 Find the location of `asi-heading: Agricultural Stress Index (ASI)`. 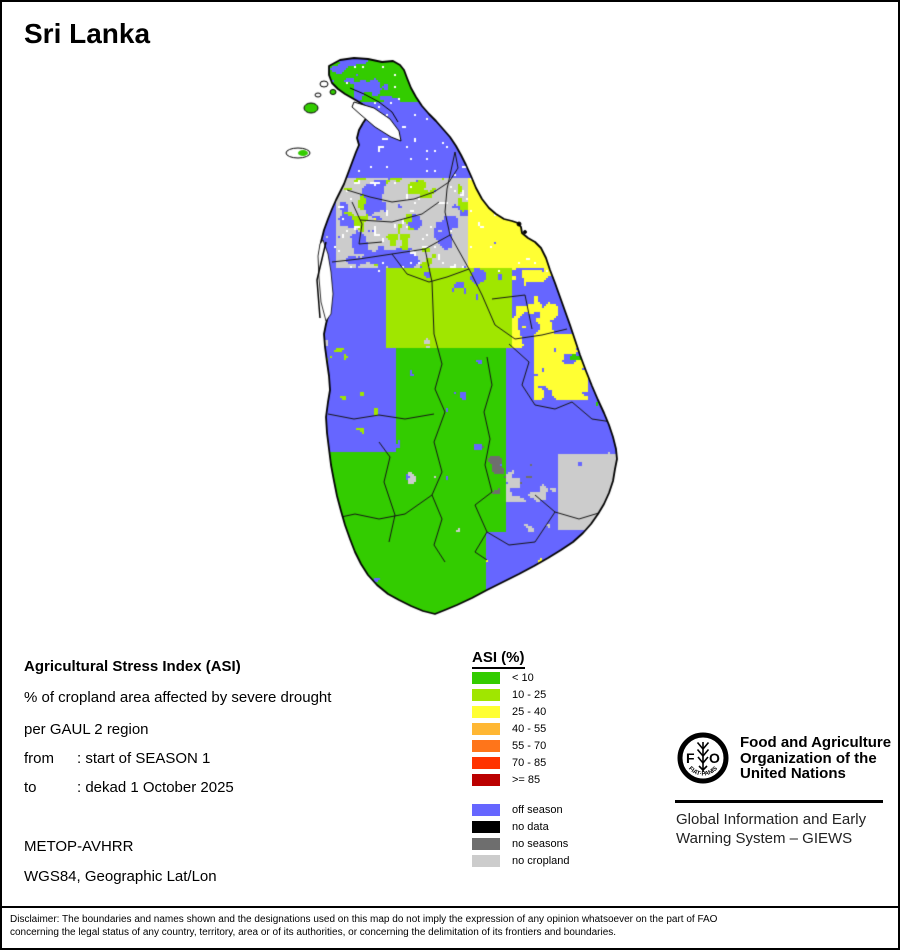

asi-heading: Agricultural Stress Index (ASI) is located at coordinates (132, 666).